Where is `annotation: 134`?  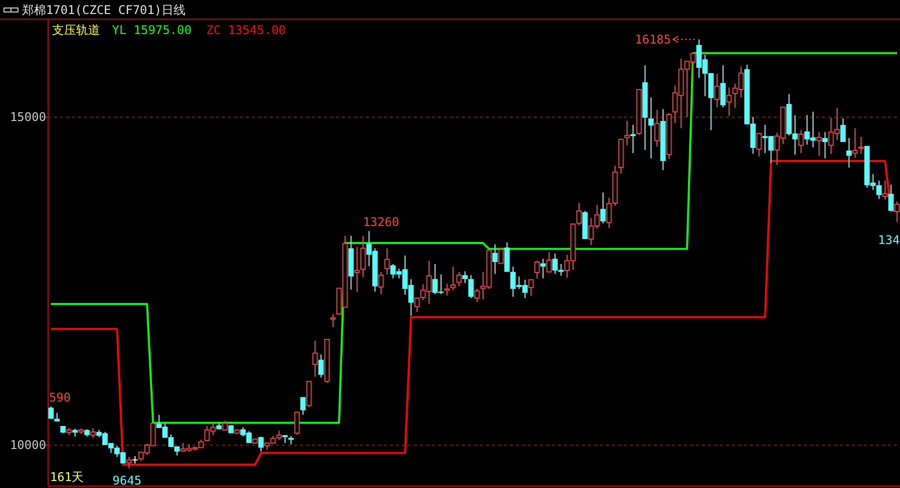 annotation: 134 is located at coordinates (889, 240).